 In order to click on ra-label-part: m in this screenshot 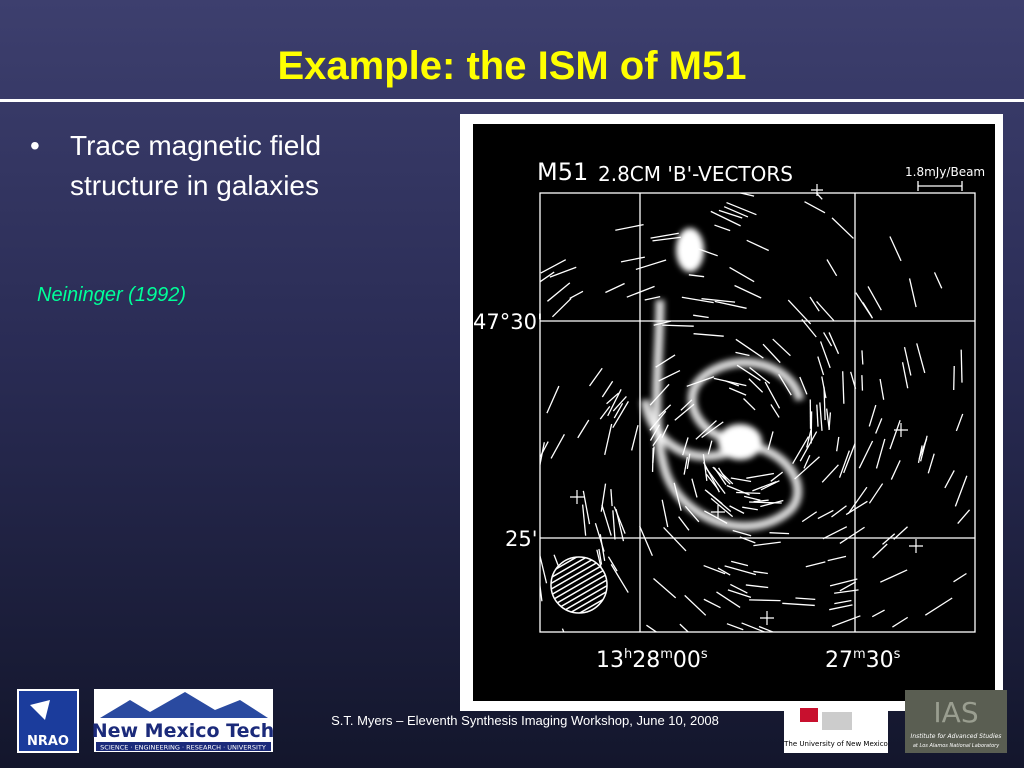, I will do `click(666, 654)`.